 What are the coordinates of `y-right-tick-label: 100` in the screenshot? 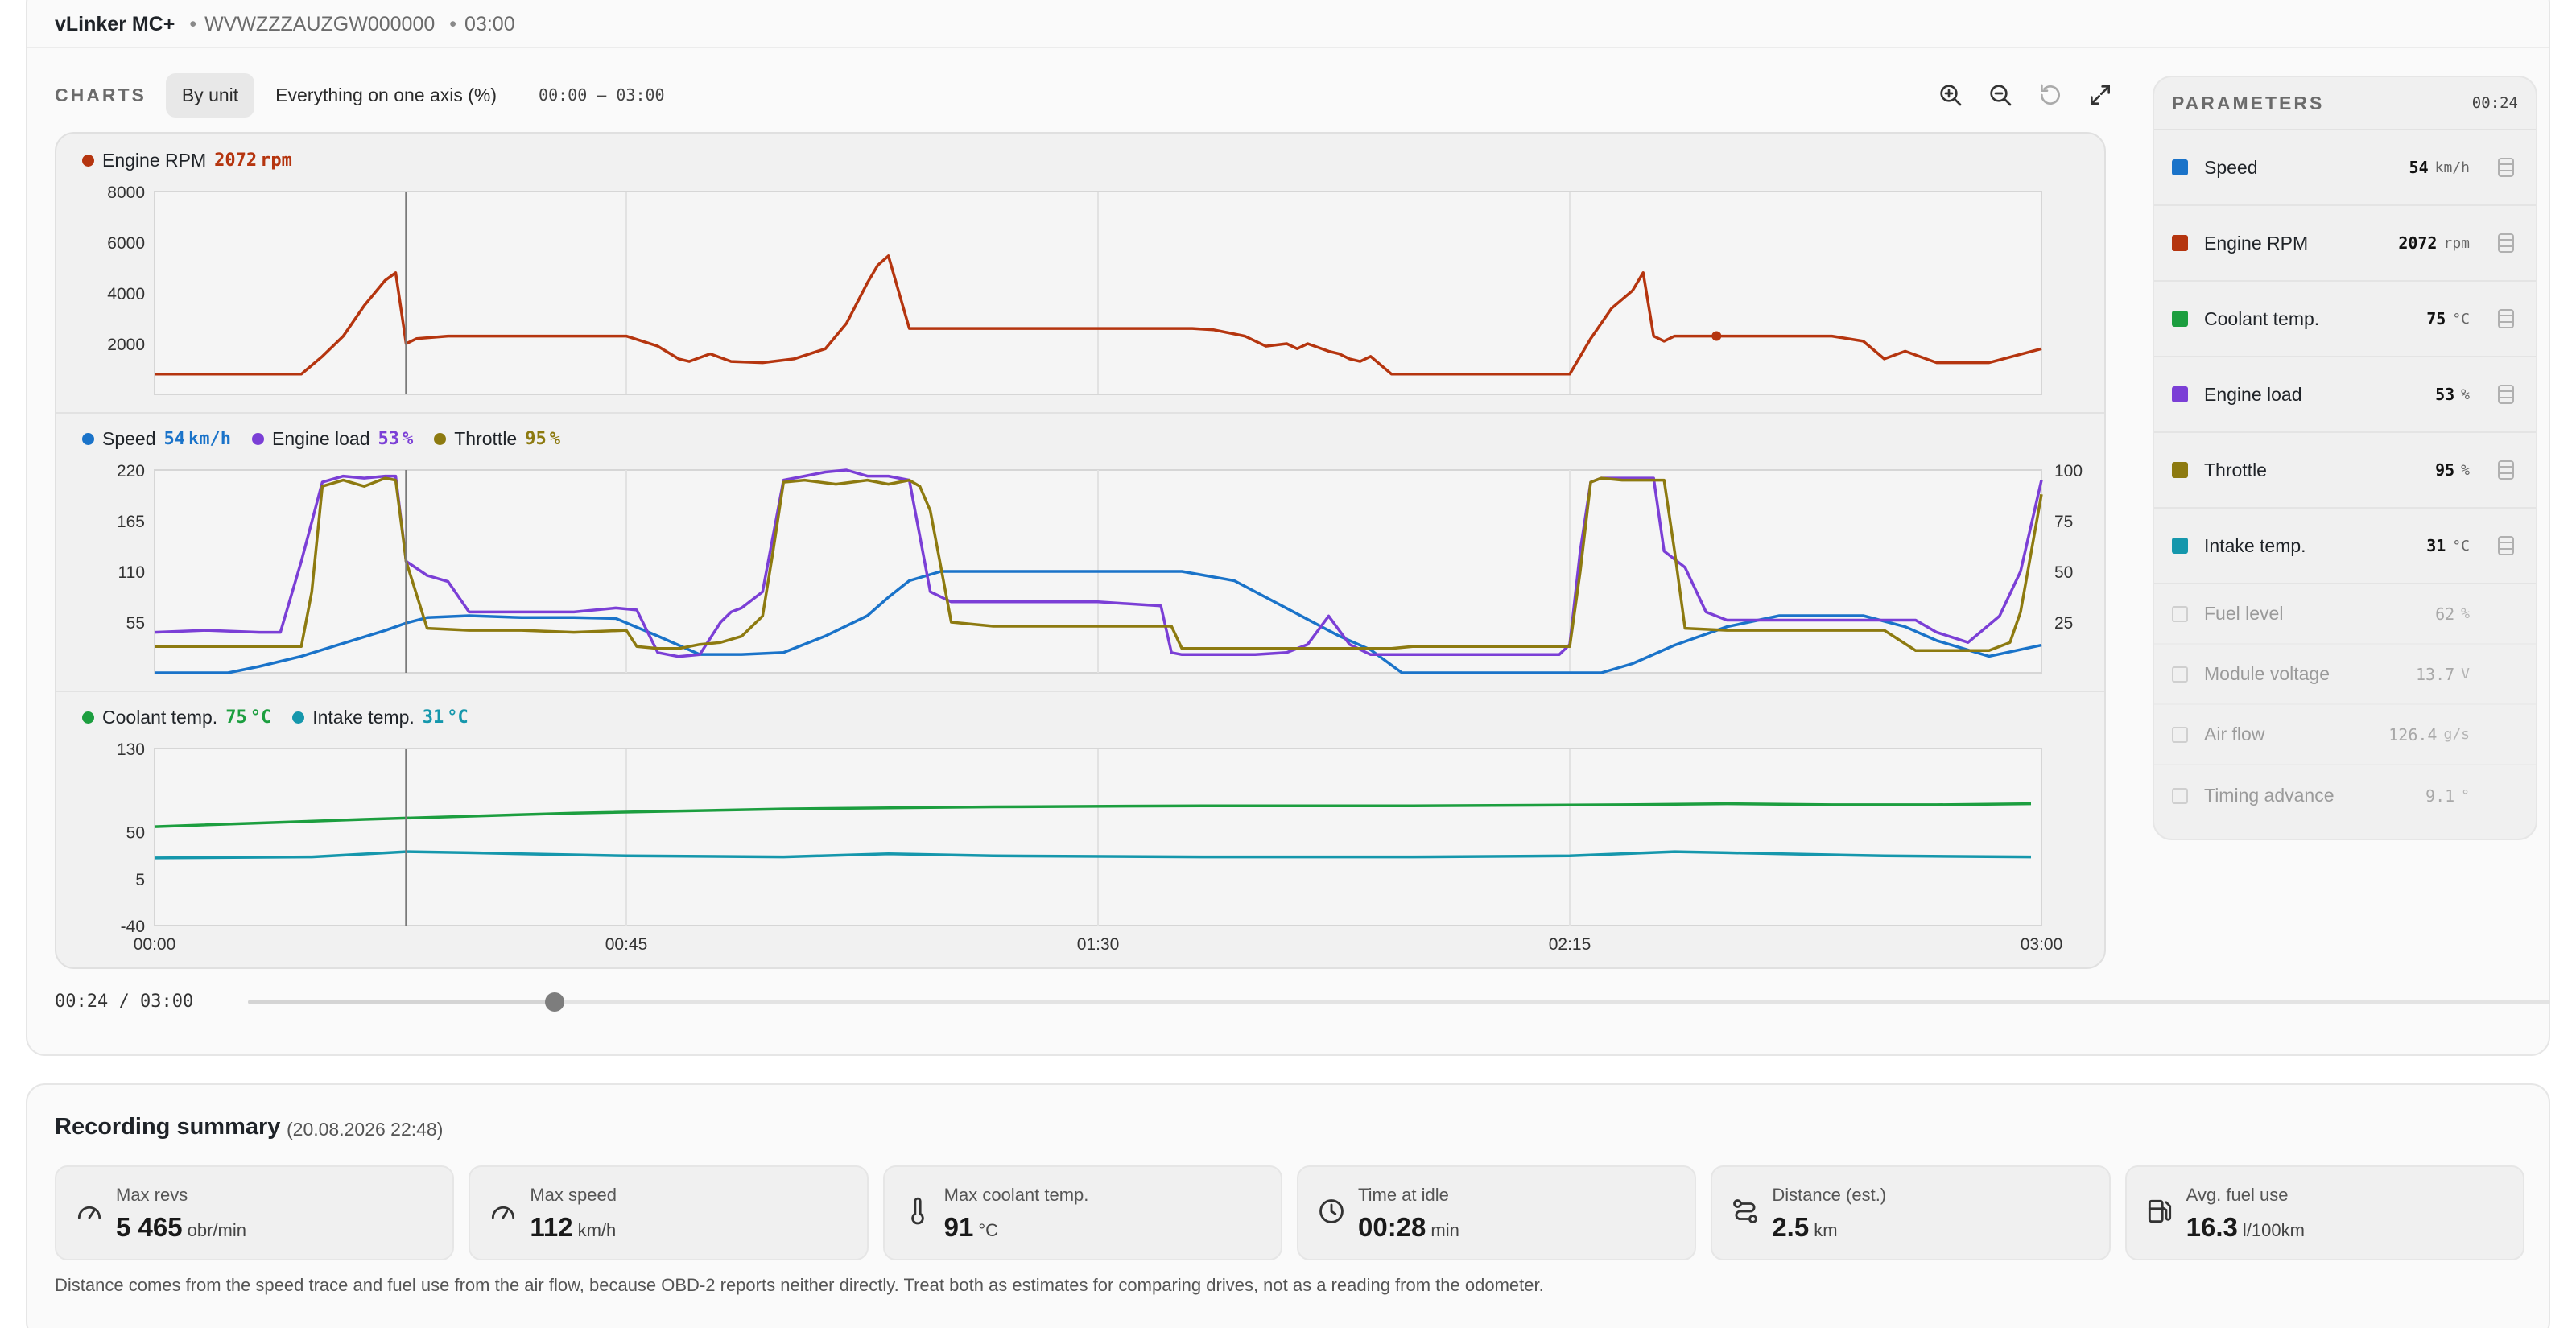 It's located at (2068, 471).